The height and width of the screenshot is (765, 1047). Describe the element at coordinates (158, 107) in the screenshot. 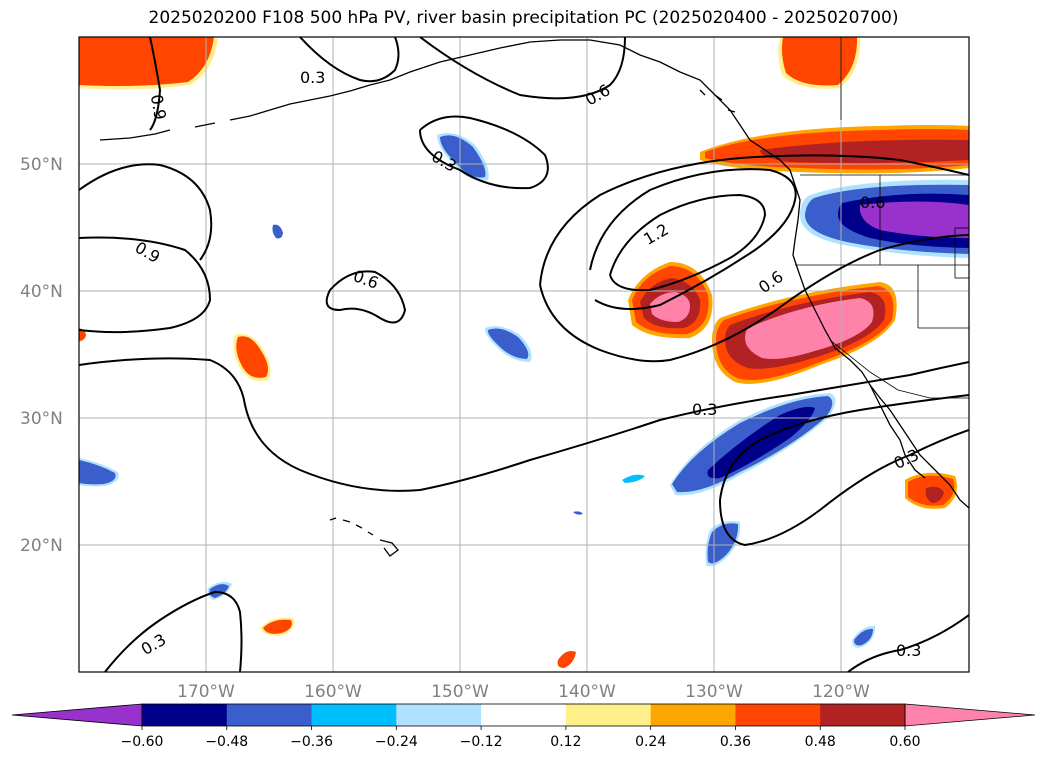

I see `contour-label: 0.9` at that location.